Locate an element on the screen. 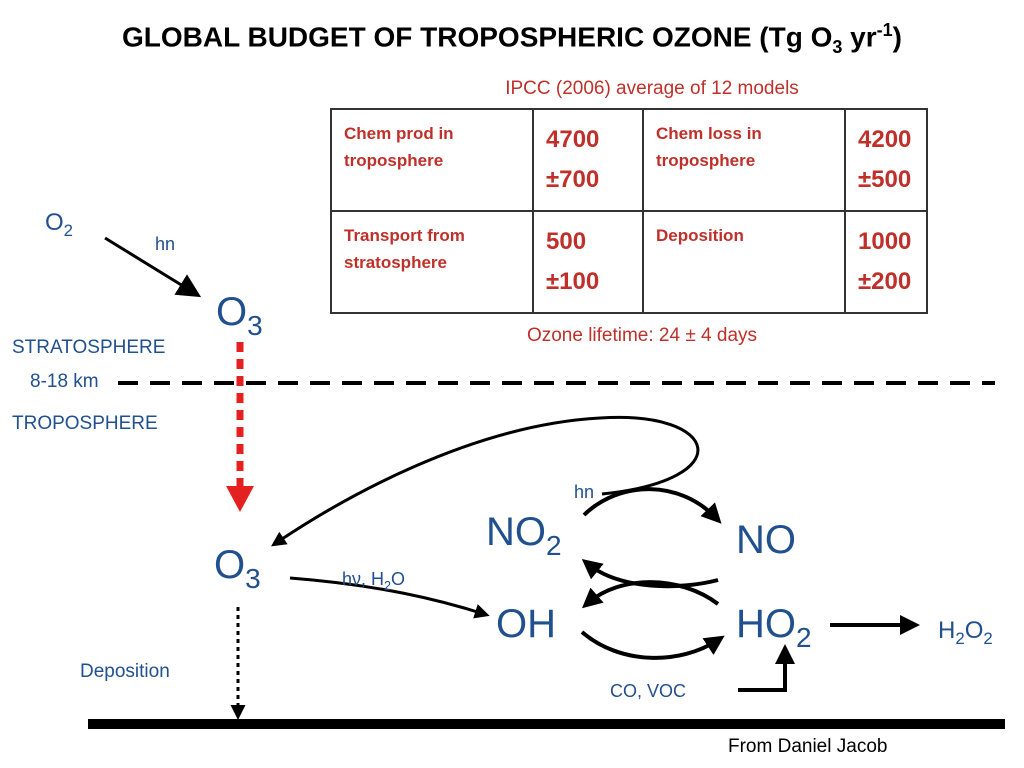 This screenshot has width=1024, height=768. label: NO2 is located at coordinates (524, 535).